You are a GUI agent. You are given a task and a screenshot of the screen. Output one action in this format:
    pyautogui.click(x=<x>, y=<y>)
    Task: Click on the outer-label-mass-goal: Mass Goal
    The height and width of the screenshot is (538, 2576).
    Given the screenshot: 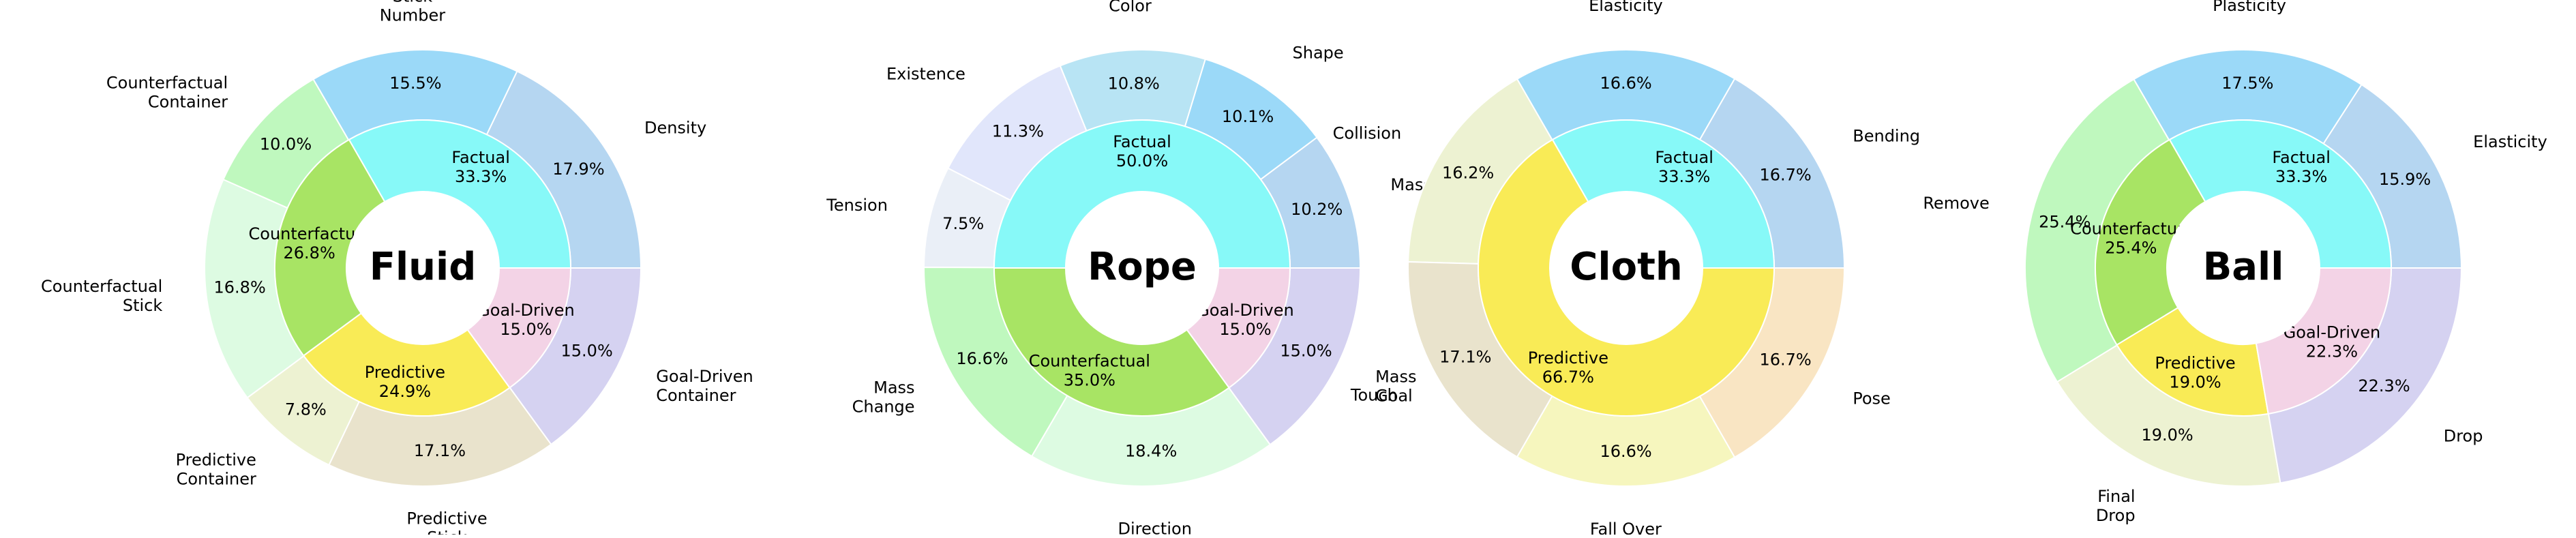 What is the action you would take?
    pyautogui.click(x=1395, y=386)
    